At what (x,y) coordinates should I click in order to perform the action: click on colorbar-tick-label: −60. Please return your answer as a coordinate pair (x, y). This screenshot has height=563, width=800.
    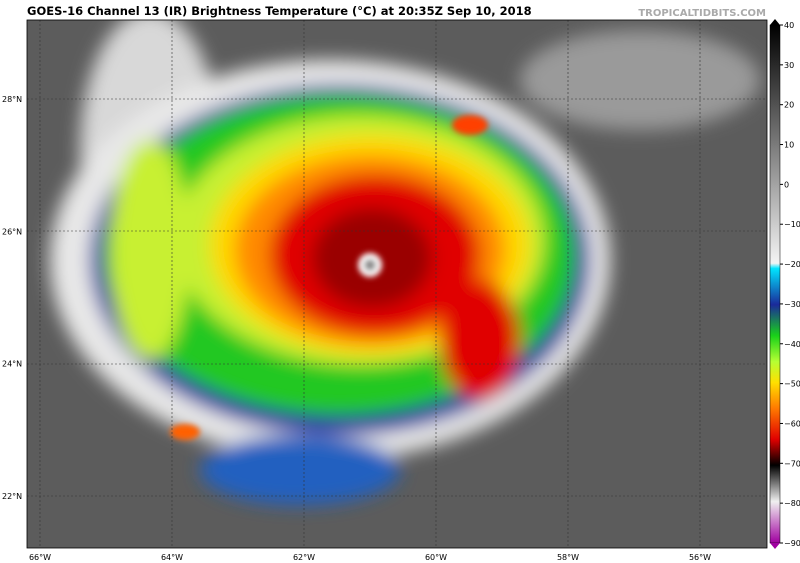
    Looking at the image, I should click on (792, 423).